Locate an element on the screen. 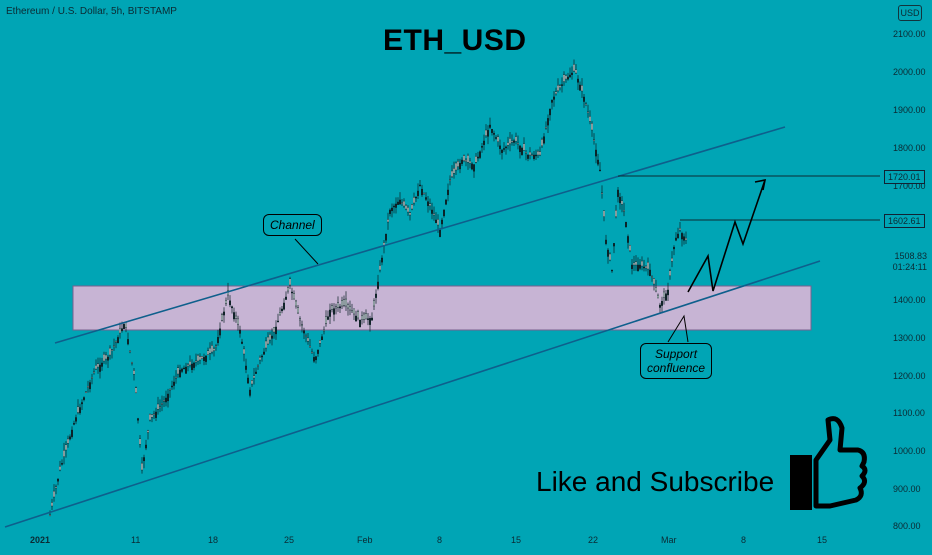  price-tick: 2000.00 is located at coordinates (909, 72).